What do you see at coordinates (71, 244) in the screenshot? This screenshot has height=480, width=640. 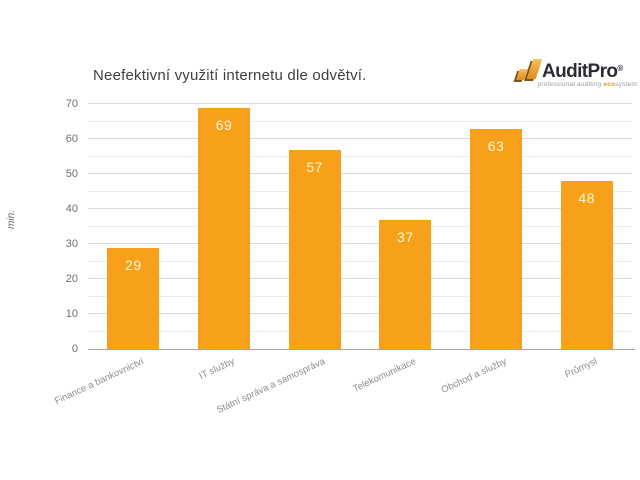 I see `y-tick-label: 30` at bounding box center [71, 244].